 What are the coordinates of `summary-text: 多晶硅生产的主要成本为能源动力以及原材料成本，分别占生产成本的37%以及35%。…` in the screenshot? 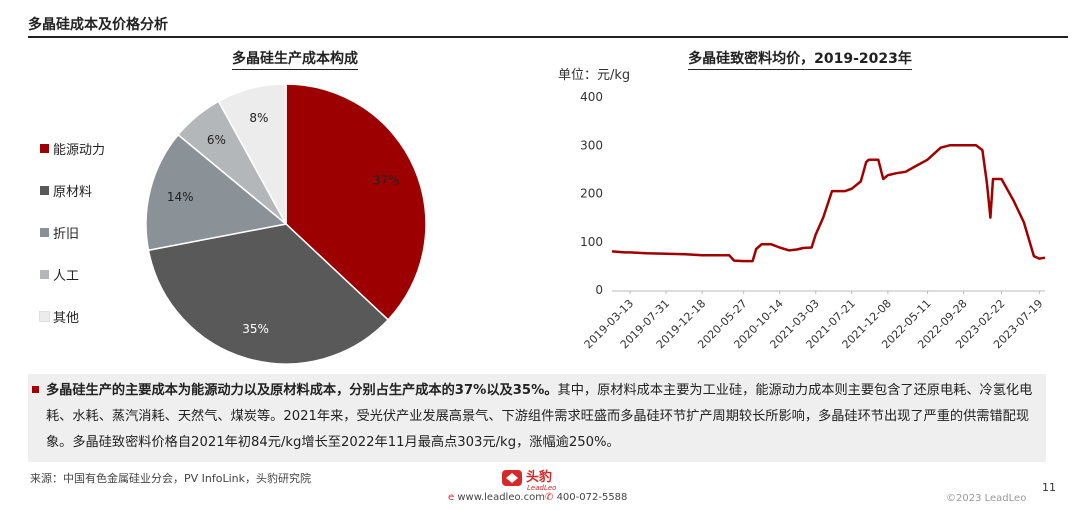 It's located at (542, 417).